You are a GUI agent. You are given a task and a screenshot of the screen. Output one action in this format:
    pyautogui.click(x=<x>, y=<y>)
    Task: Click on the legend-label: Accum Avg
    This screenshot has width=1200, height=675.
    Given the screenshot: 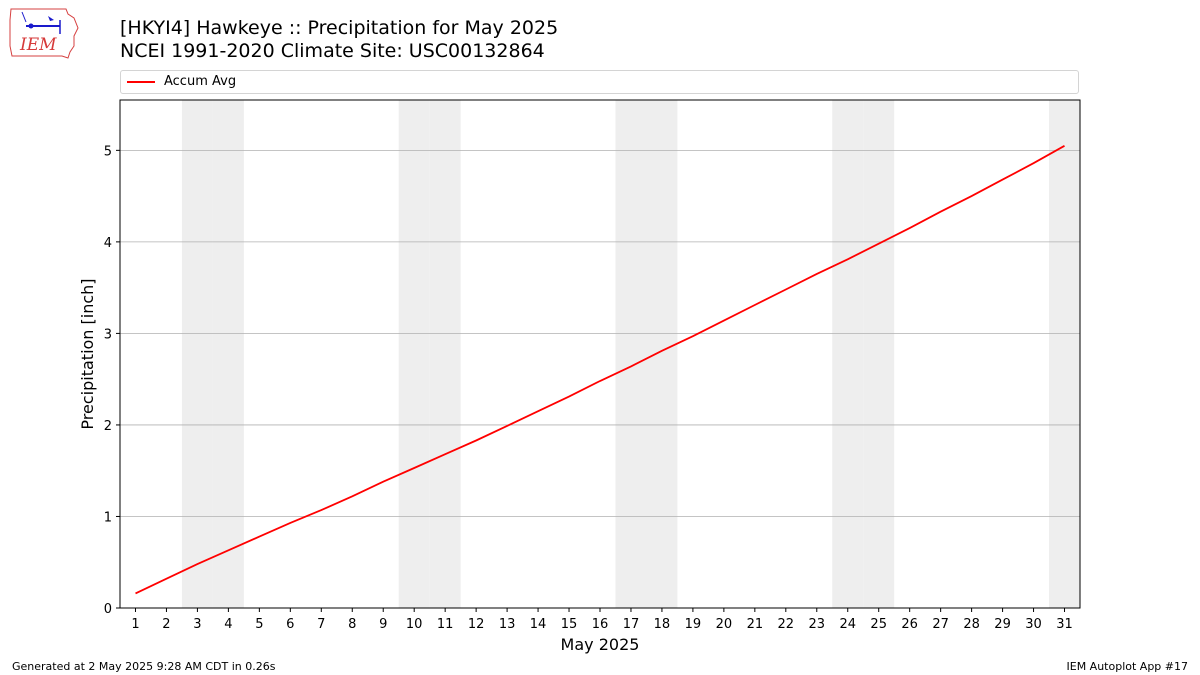 What is the action you would take?
    pyautogui.click(x=200, y=81)
    